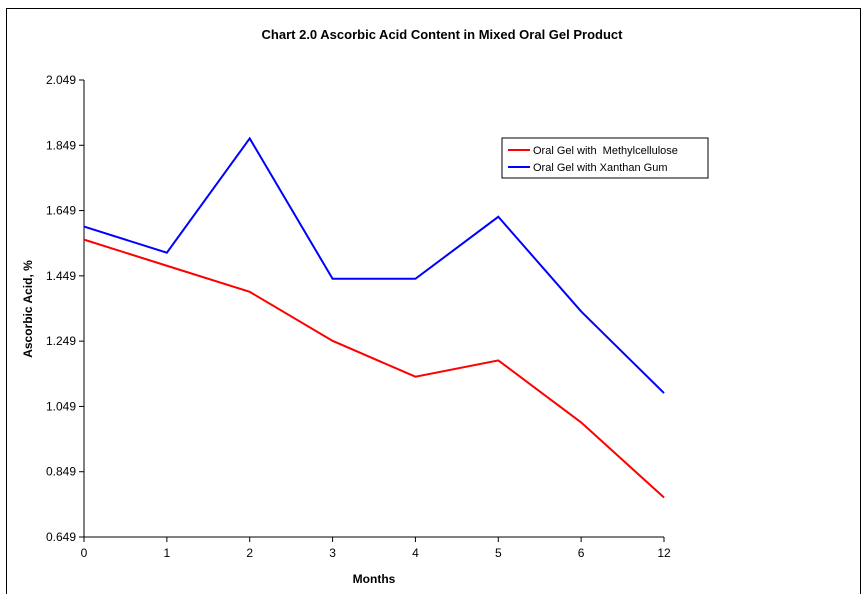 This screenshot has height=594, width=863. Describe the element at coordinates (61, 276) in the screenshot. I see `y-tick-label: 1.449` at that location.